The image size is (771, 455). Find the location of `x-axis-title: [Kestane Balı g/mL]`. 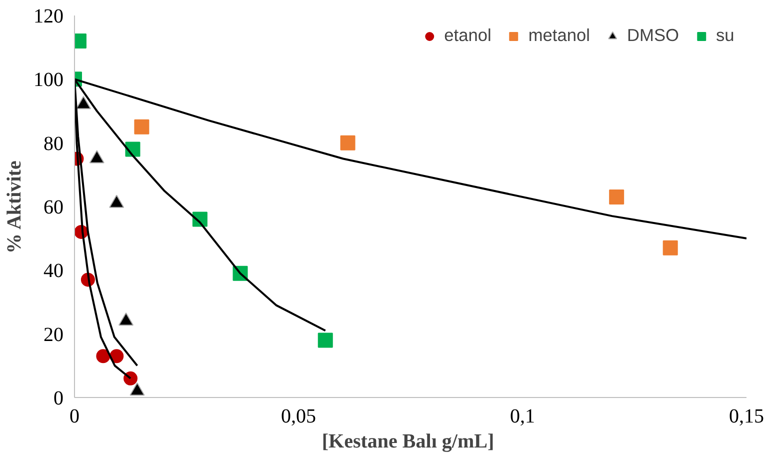

x-axis-title: [Kestane Balı g/mL] is located at coordinates (408, 441).